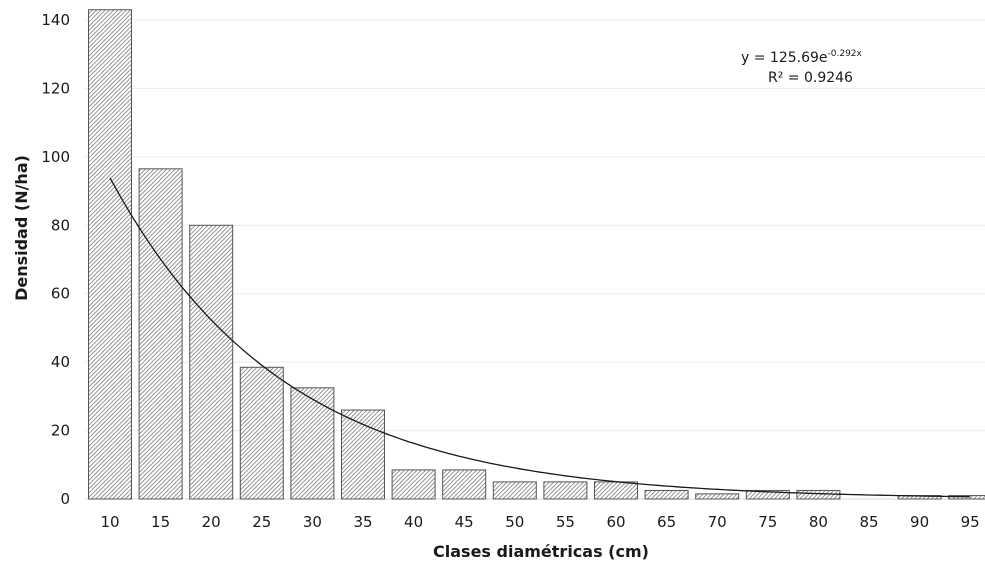 The image size is (985, 567). What do you see at coordinates (55, 259) in the screenshot?
I see `y-tick-labels: 0 20 40 60 80 100 120 140` at bounding box center [55, 259].